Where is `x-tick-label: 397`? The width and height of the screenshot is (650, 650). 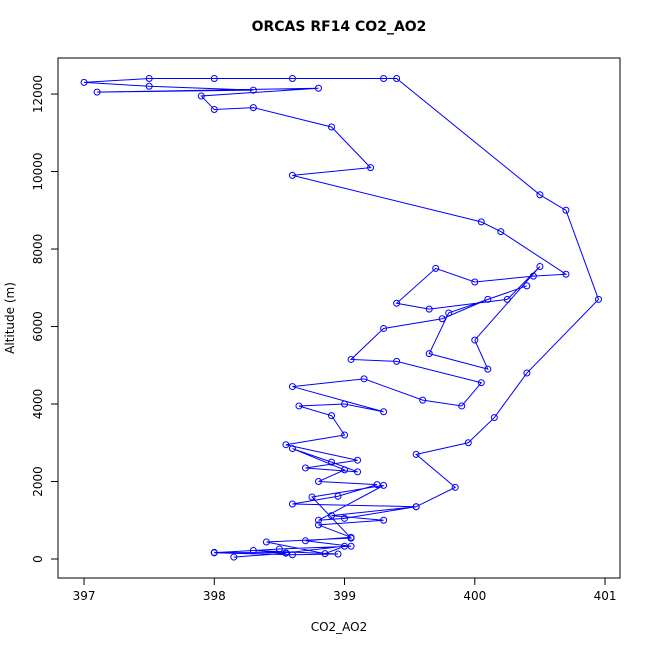
x-tick-label: 397 is located at coordinates (84, 596).